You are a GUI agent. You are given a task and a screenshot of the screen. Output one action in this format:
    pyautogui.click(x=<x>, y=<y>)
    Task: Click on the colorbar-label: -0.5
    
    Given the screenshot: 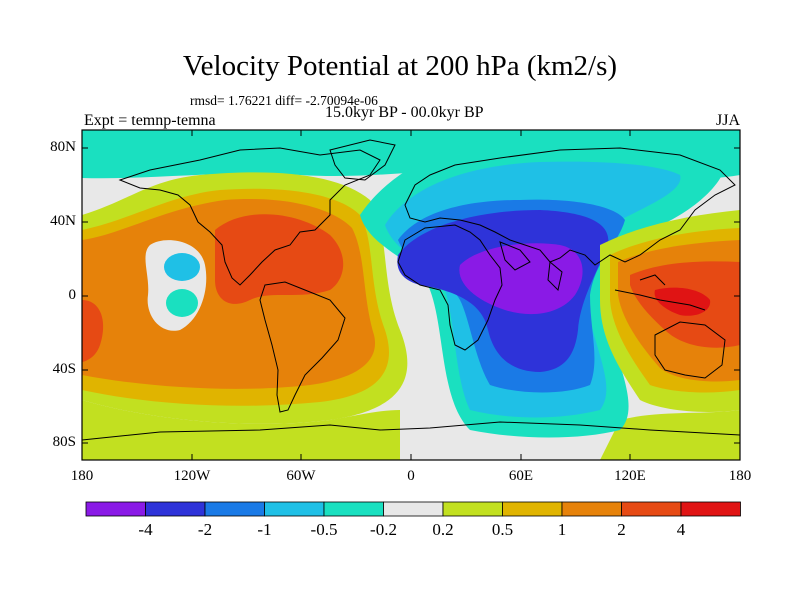 What is the action you would take?
    pyautogui.click(x=324, y=529)
    